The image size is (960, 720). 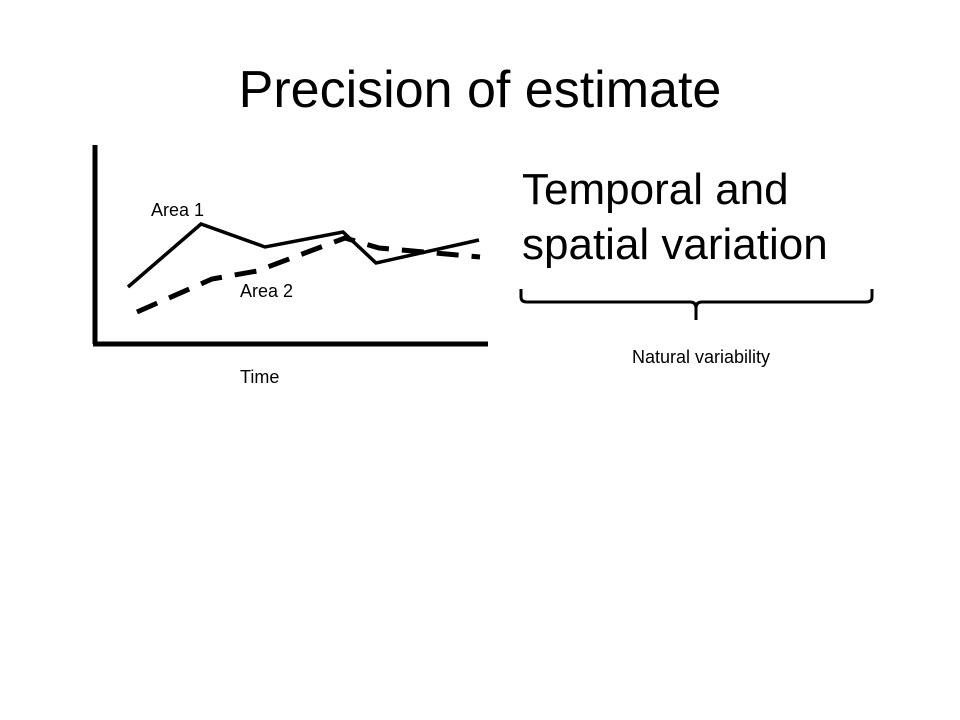 What do you see at coordinates (675, 244) in the screenshot?
I see `variation-heading-line-2: spatial variation` at bounding box center [675, 244].